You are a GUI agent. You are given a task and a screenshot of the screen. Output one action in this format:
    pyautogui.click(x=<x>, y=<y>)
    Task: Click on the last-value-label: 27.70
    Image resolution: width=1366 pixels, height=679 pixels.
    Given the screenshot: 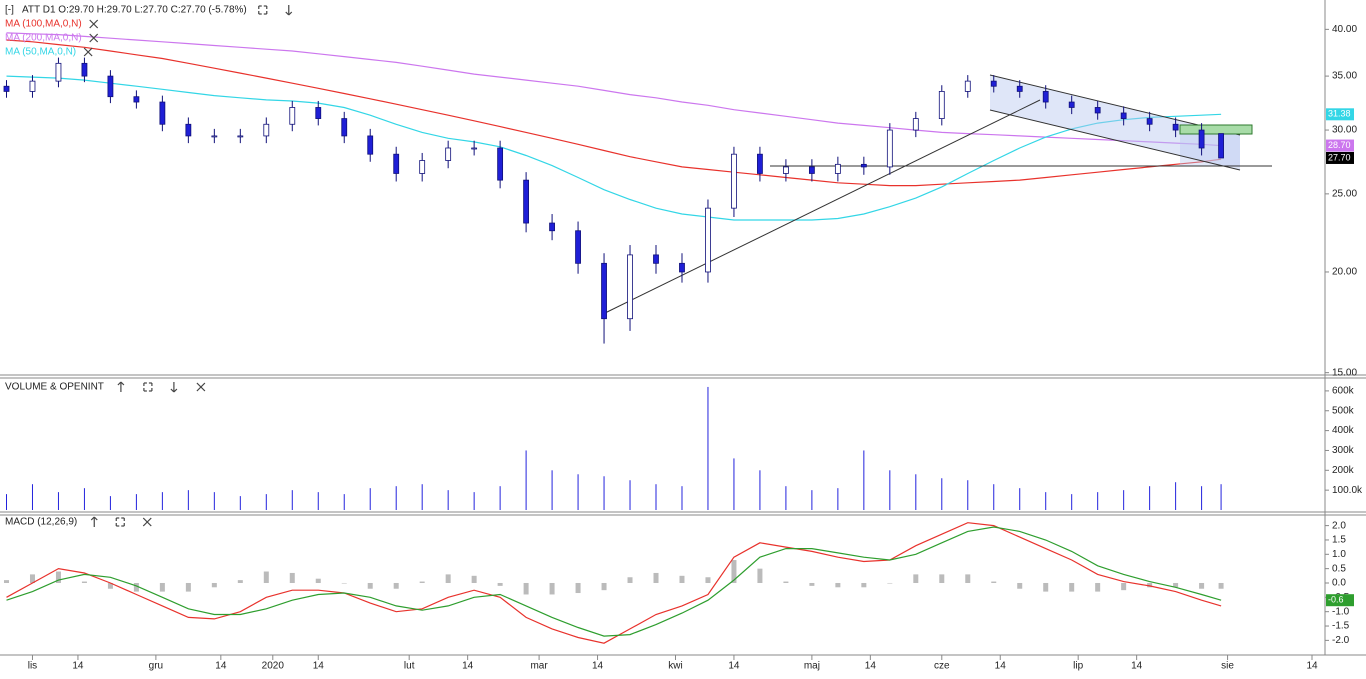 What is the action you would take?
    pyautogui.click(x=1339, y=157)
    